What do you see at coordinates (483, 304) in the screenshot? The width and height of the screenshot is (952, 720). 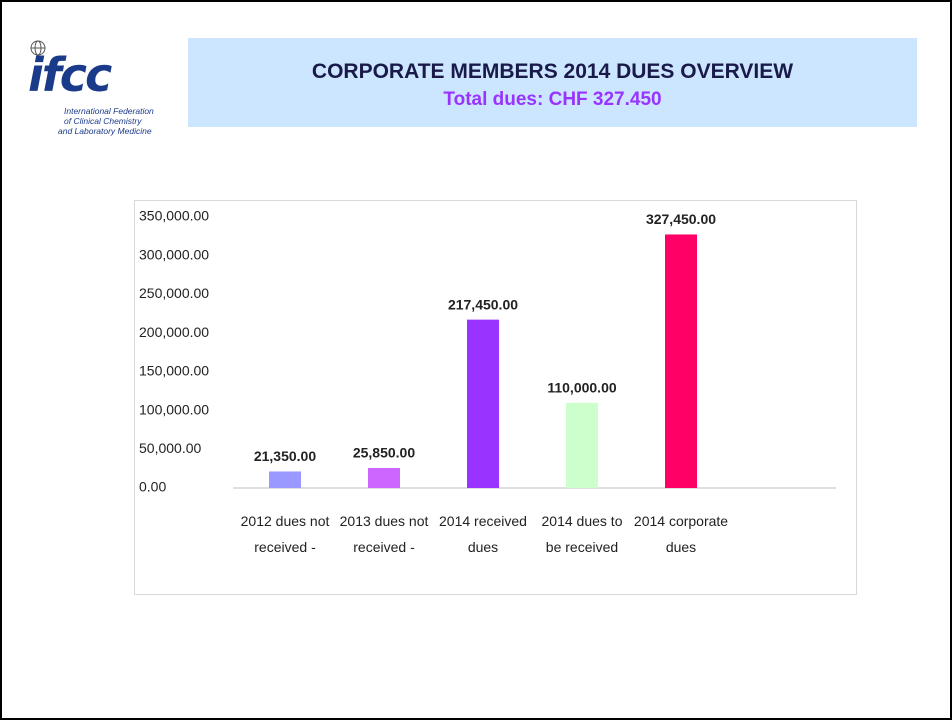 I see `data-label: 217,450.00` at bounding box center [483, 304].